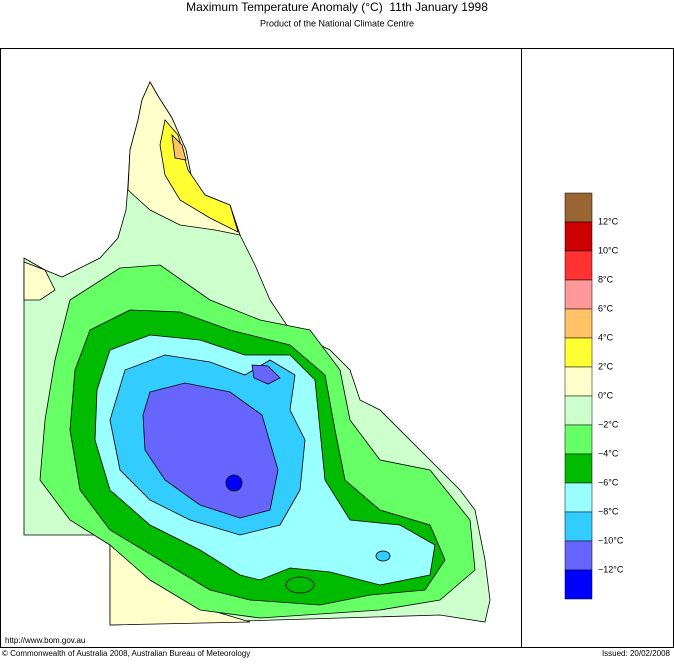 This screenshot has height=664, width=674. I want to click on legend-label: −12°C, so click(611, 569).